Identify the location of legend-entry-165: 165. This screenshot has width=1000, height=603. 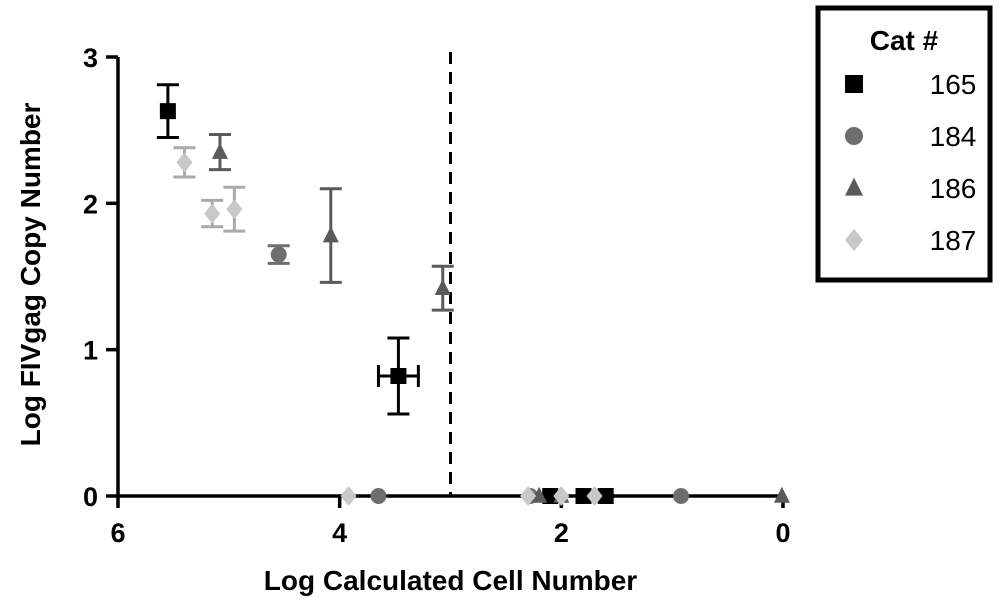
(910, 84).